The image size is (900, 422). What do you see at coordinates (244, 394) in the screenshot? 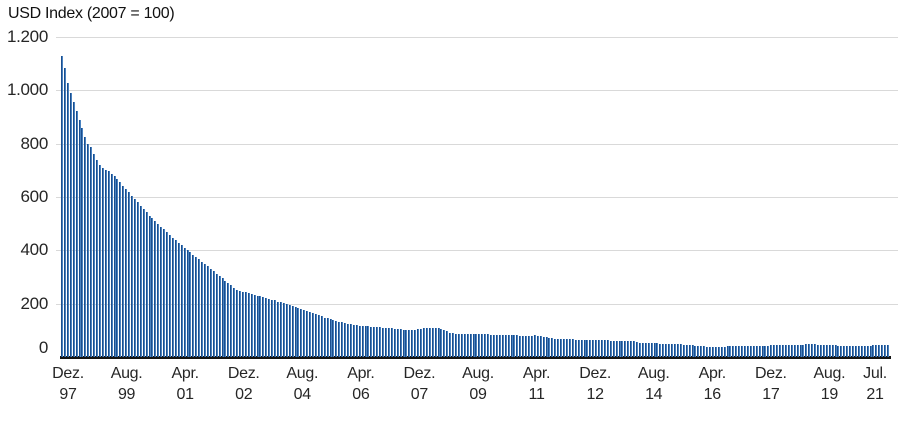
I see `x-tick-year: 02` at bounding box center [244, 394].